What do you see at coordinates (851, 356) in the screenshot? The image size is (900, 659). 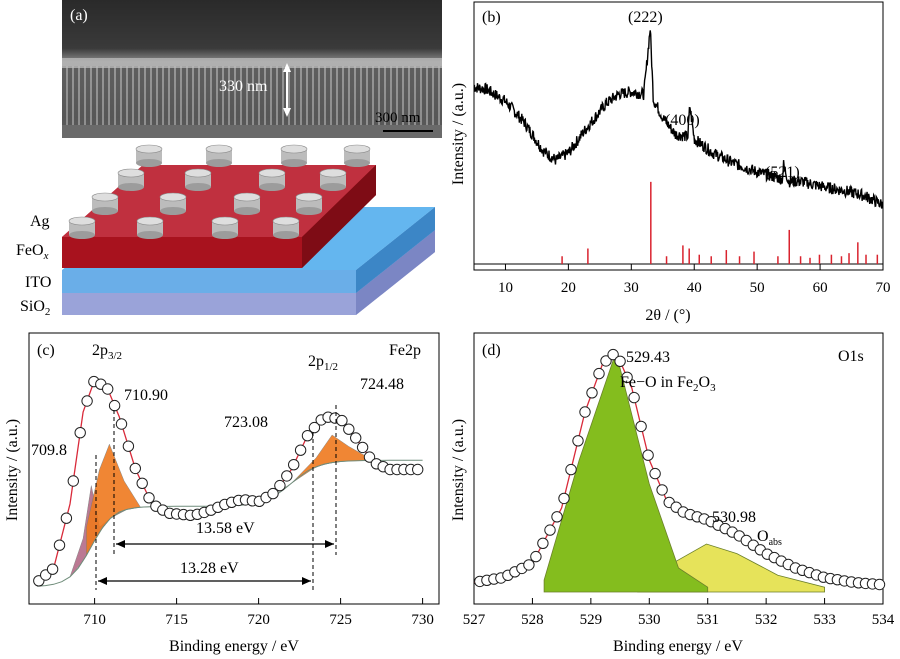 I see `panel-d-title: O1s` at bounding box center [851, 356].